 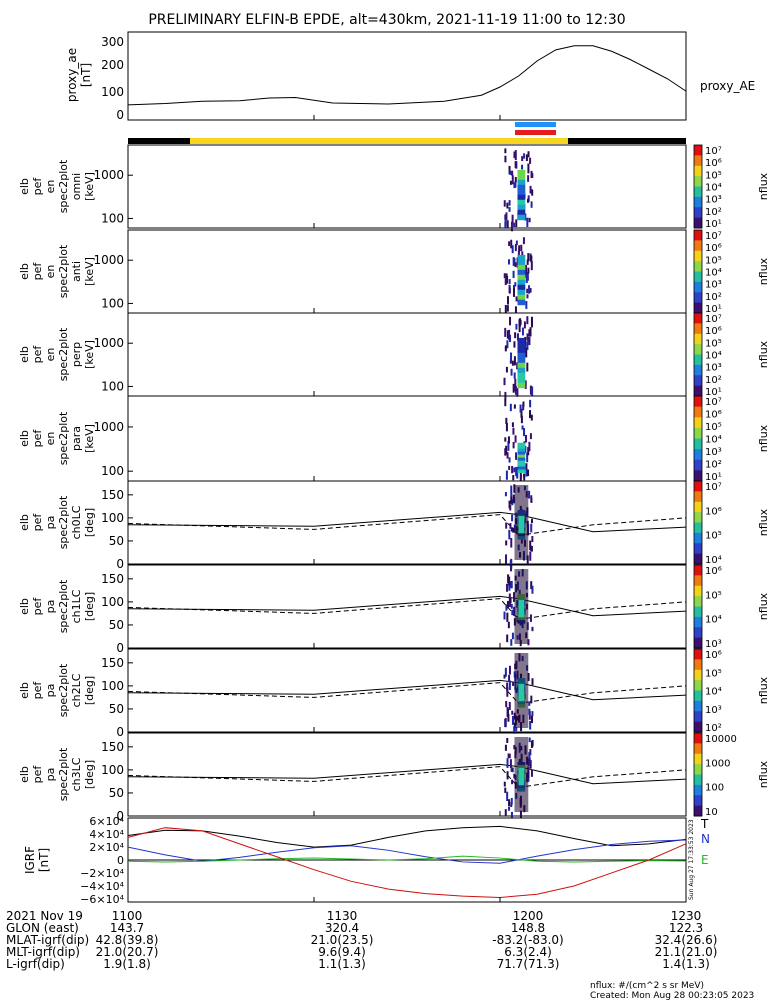 What do you see at coordinates (24, 690) in the screenshot?
I see `panel-ylabel: elb` at bounding box center [24, 690].